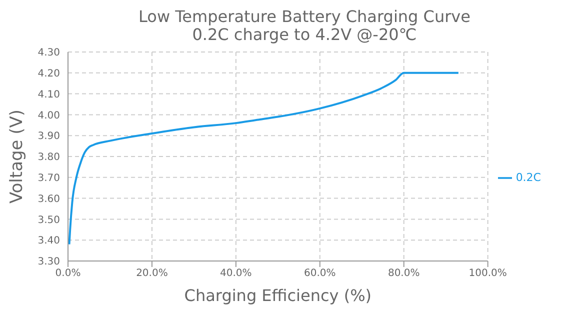 Image resolution: width=569 pixels, height=321 pixels. Describe the element at coordinates (487, 274) in the screenshot. I see `x-tick-label: 100.0%` at that location.